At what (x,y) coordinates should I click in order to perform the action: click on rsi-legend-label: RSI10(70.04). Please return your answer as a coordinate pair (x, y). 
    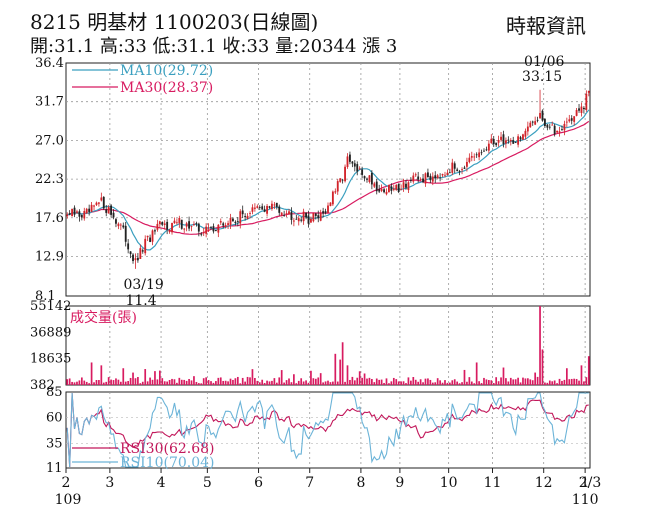
    Looking at the image, I should click on (167, 463).